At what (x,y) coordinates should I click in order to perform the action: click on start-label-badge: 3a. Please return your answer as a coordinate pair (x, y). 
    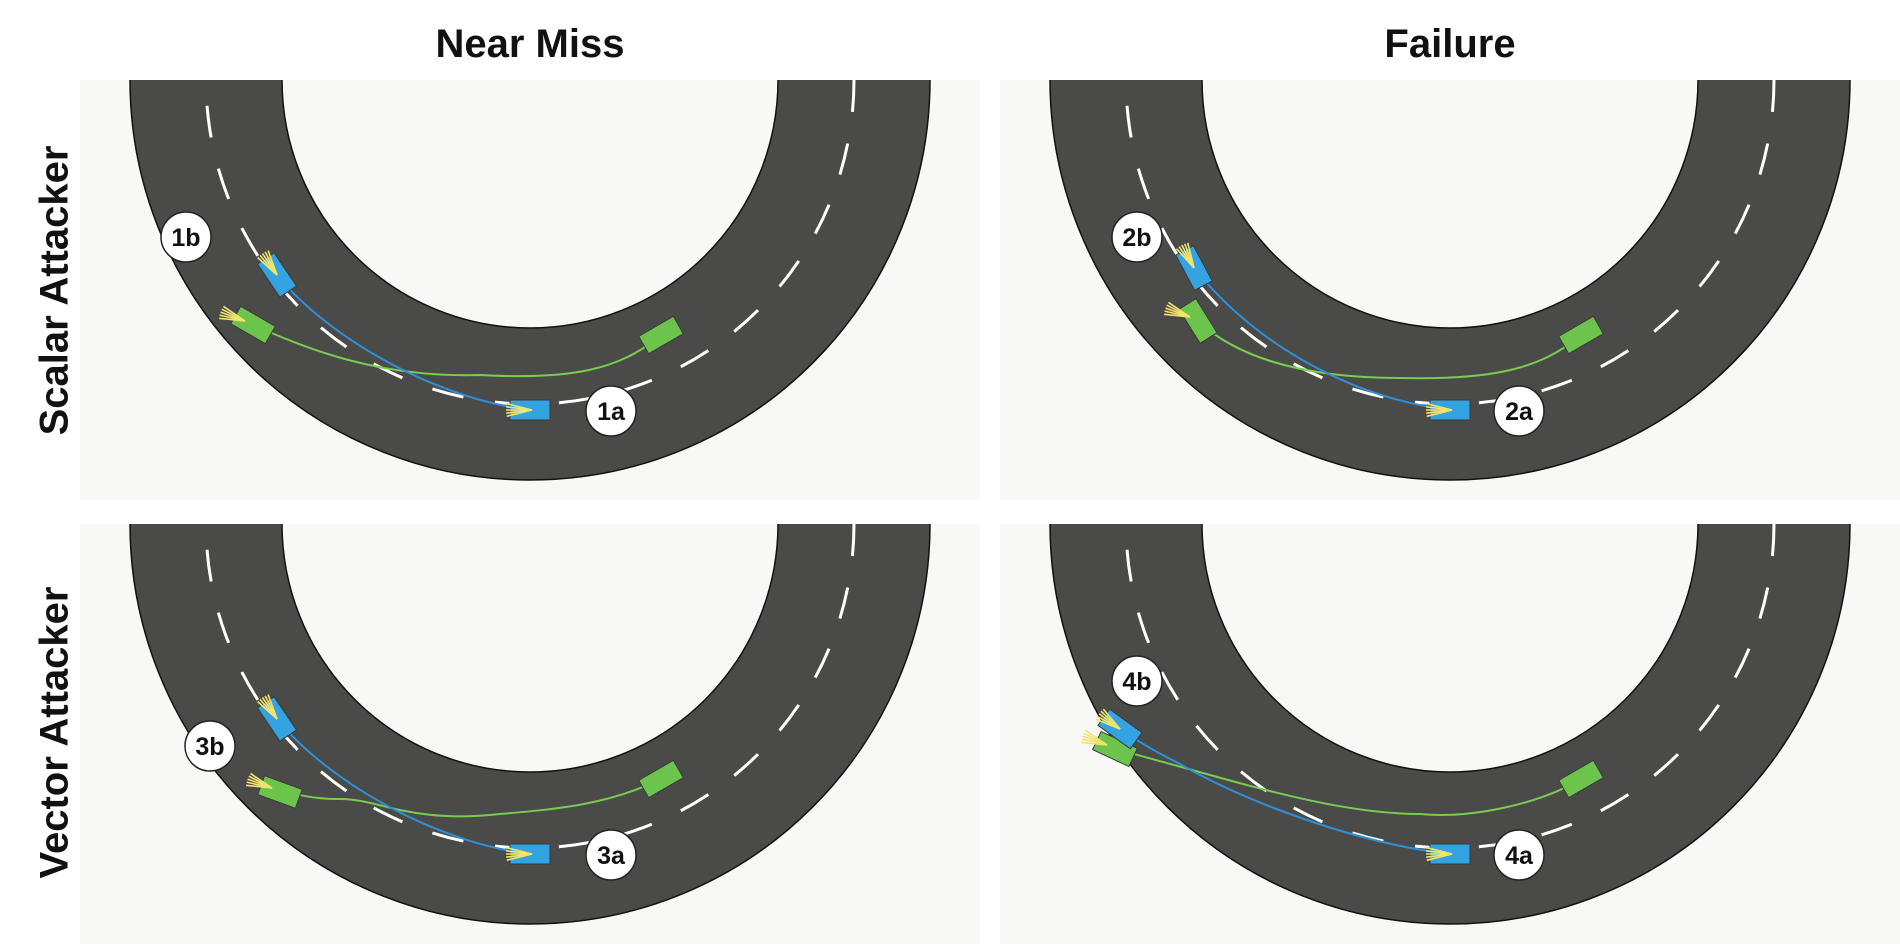
    Looking at the image, I should click on (611, 855).